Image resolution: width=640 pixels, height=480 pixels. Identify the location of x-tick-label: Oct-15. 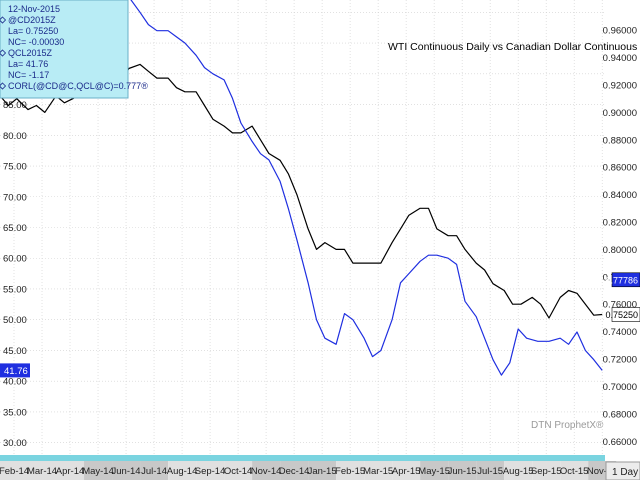
(574, 471).